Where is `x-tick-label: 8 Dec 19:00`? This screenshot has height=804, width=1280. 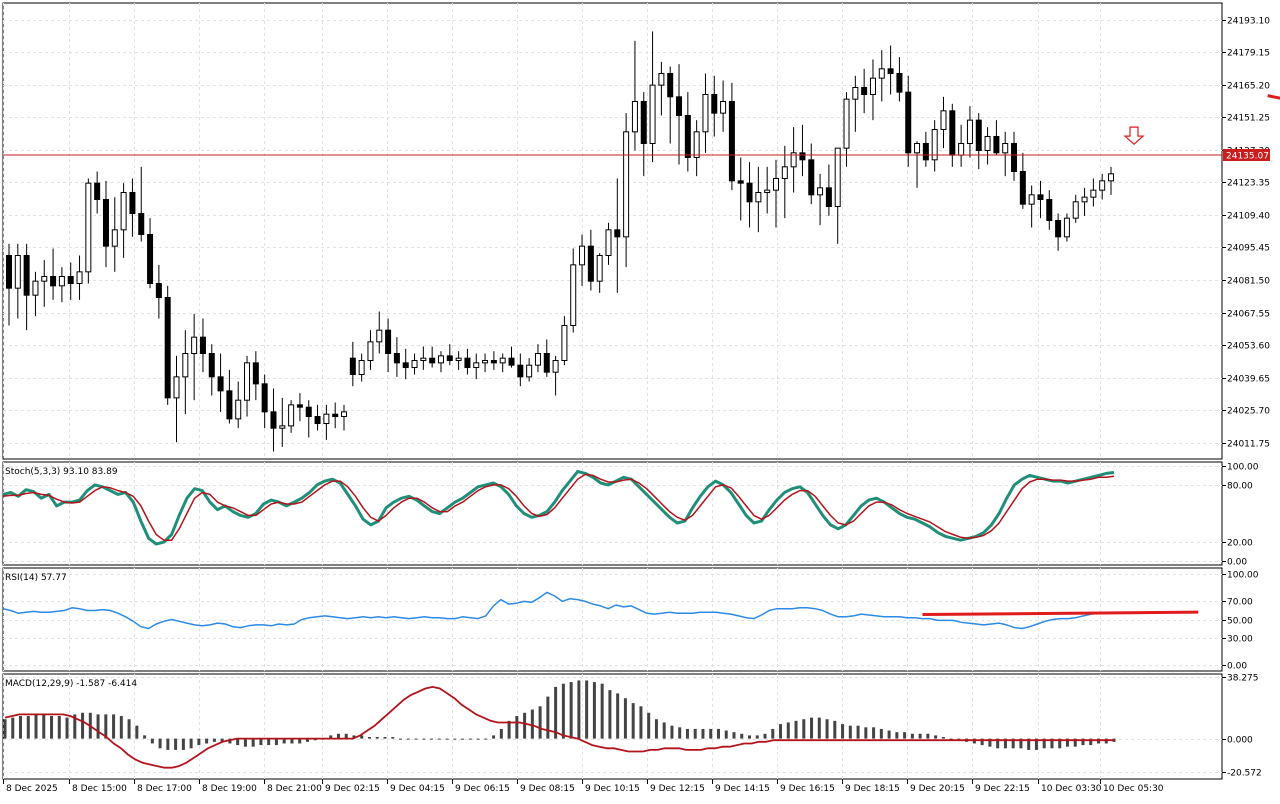 x-tick-label: 8 Dec 19:00 is located at coordinates (229, 789).